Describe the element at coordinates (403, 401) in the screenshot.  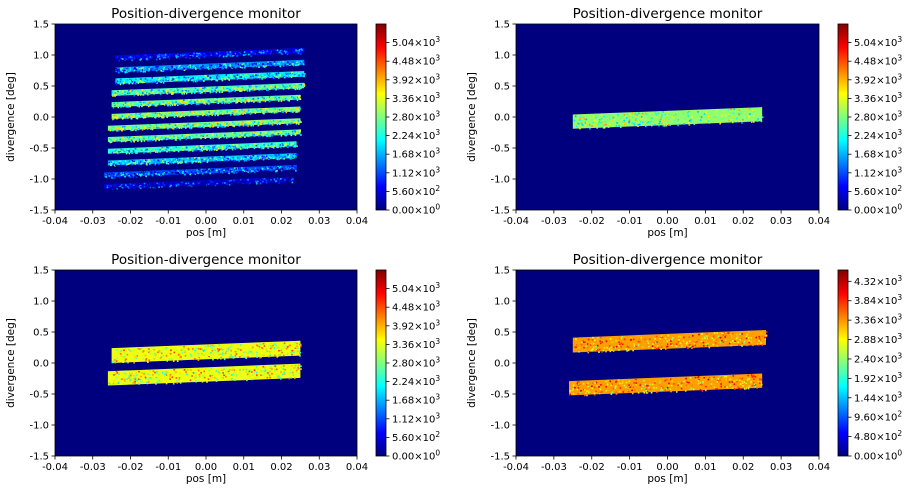
I see `colorbar-tick-mantissa: 1.68` at that location.